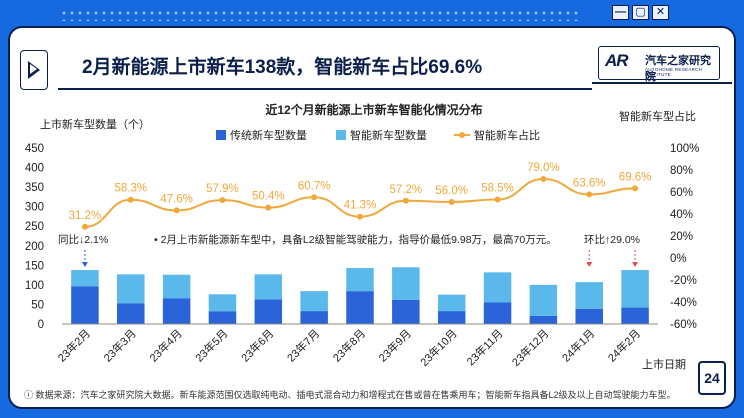 This screenshot has width=744, height=418. I want to click on ratio-label: 79.0%, so click(543, 168).